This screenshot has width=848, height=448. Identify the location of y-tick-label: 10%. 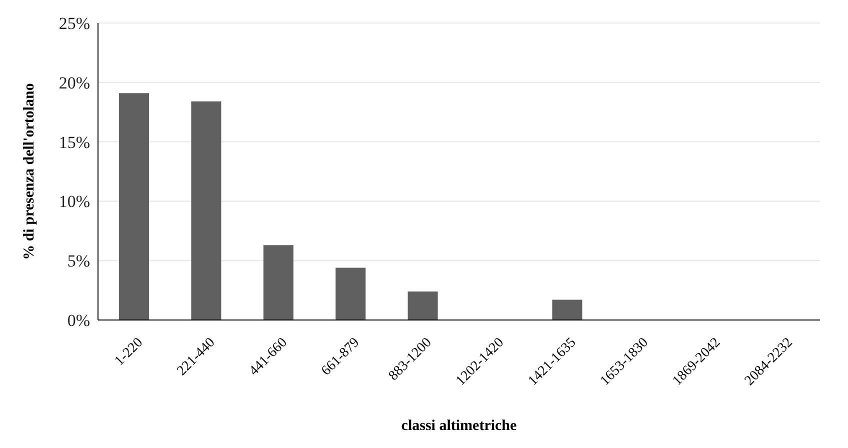
(74, 202).